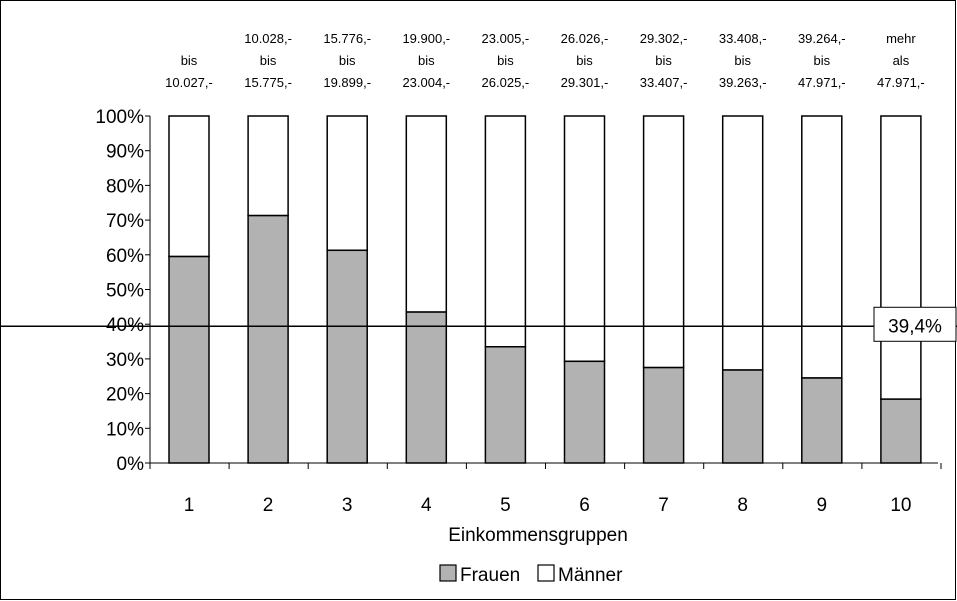  Describe the element at coordinates (125, 186) in the screenshot. I see `y-tick-label: 80%` at that location.